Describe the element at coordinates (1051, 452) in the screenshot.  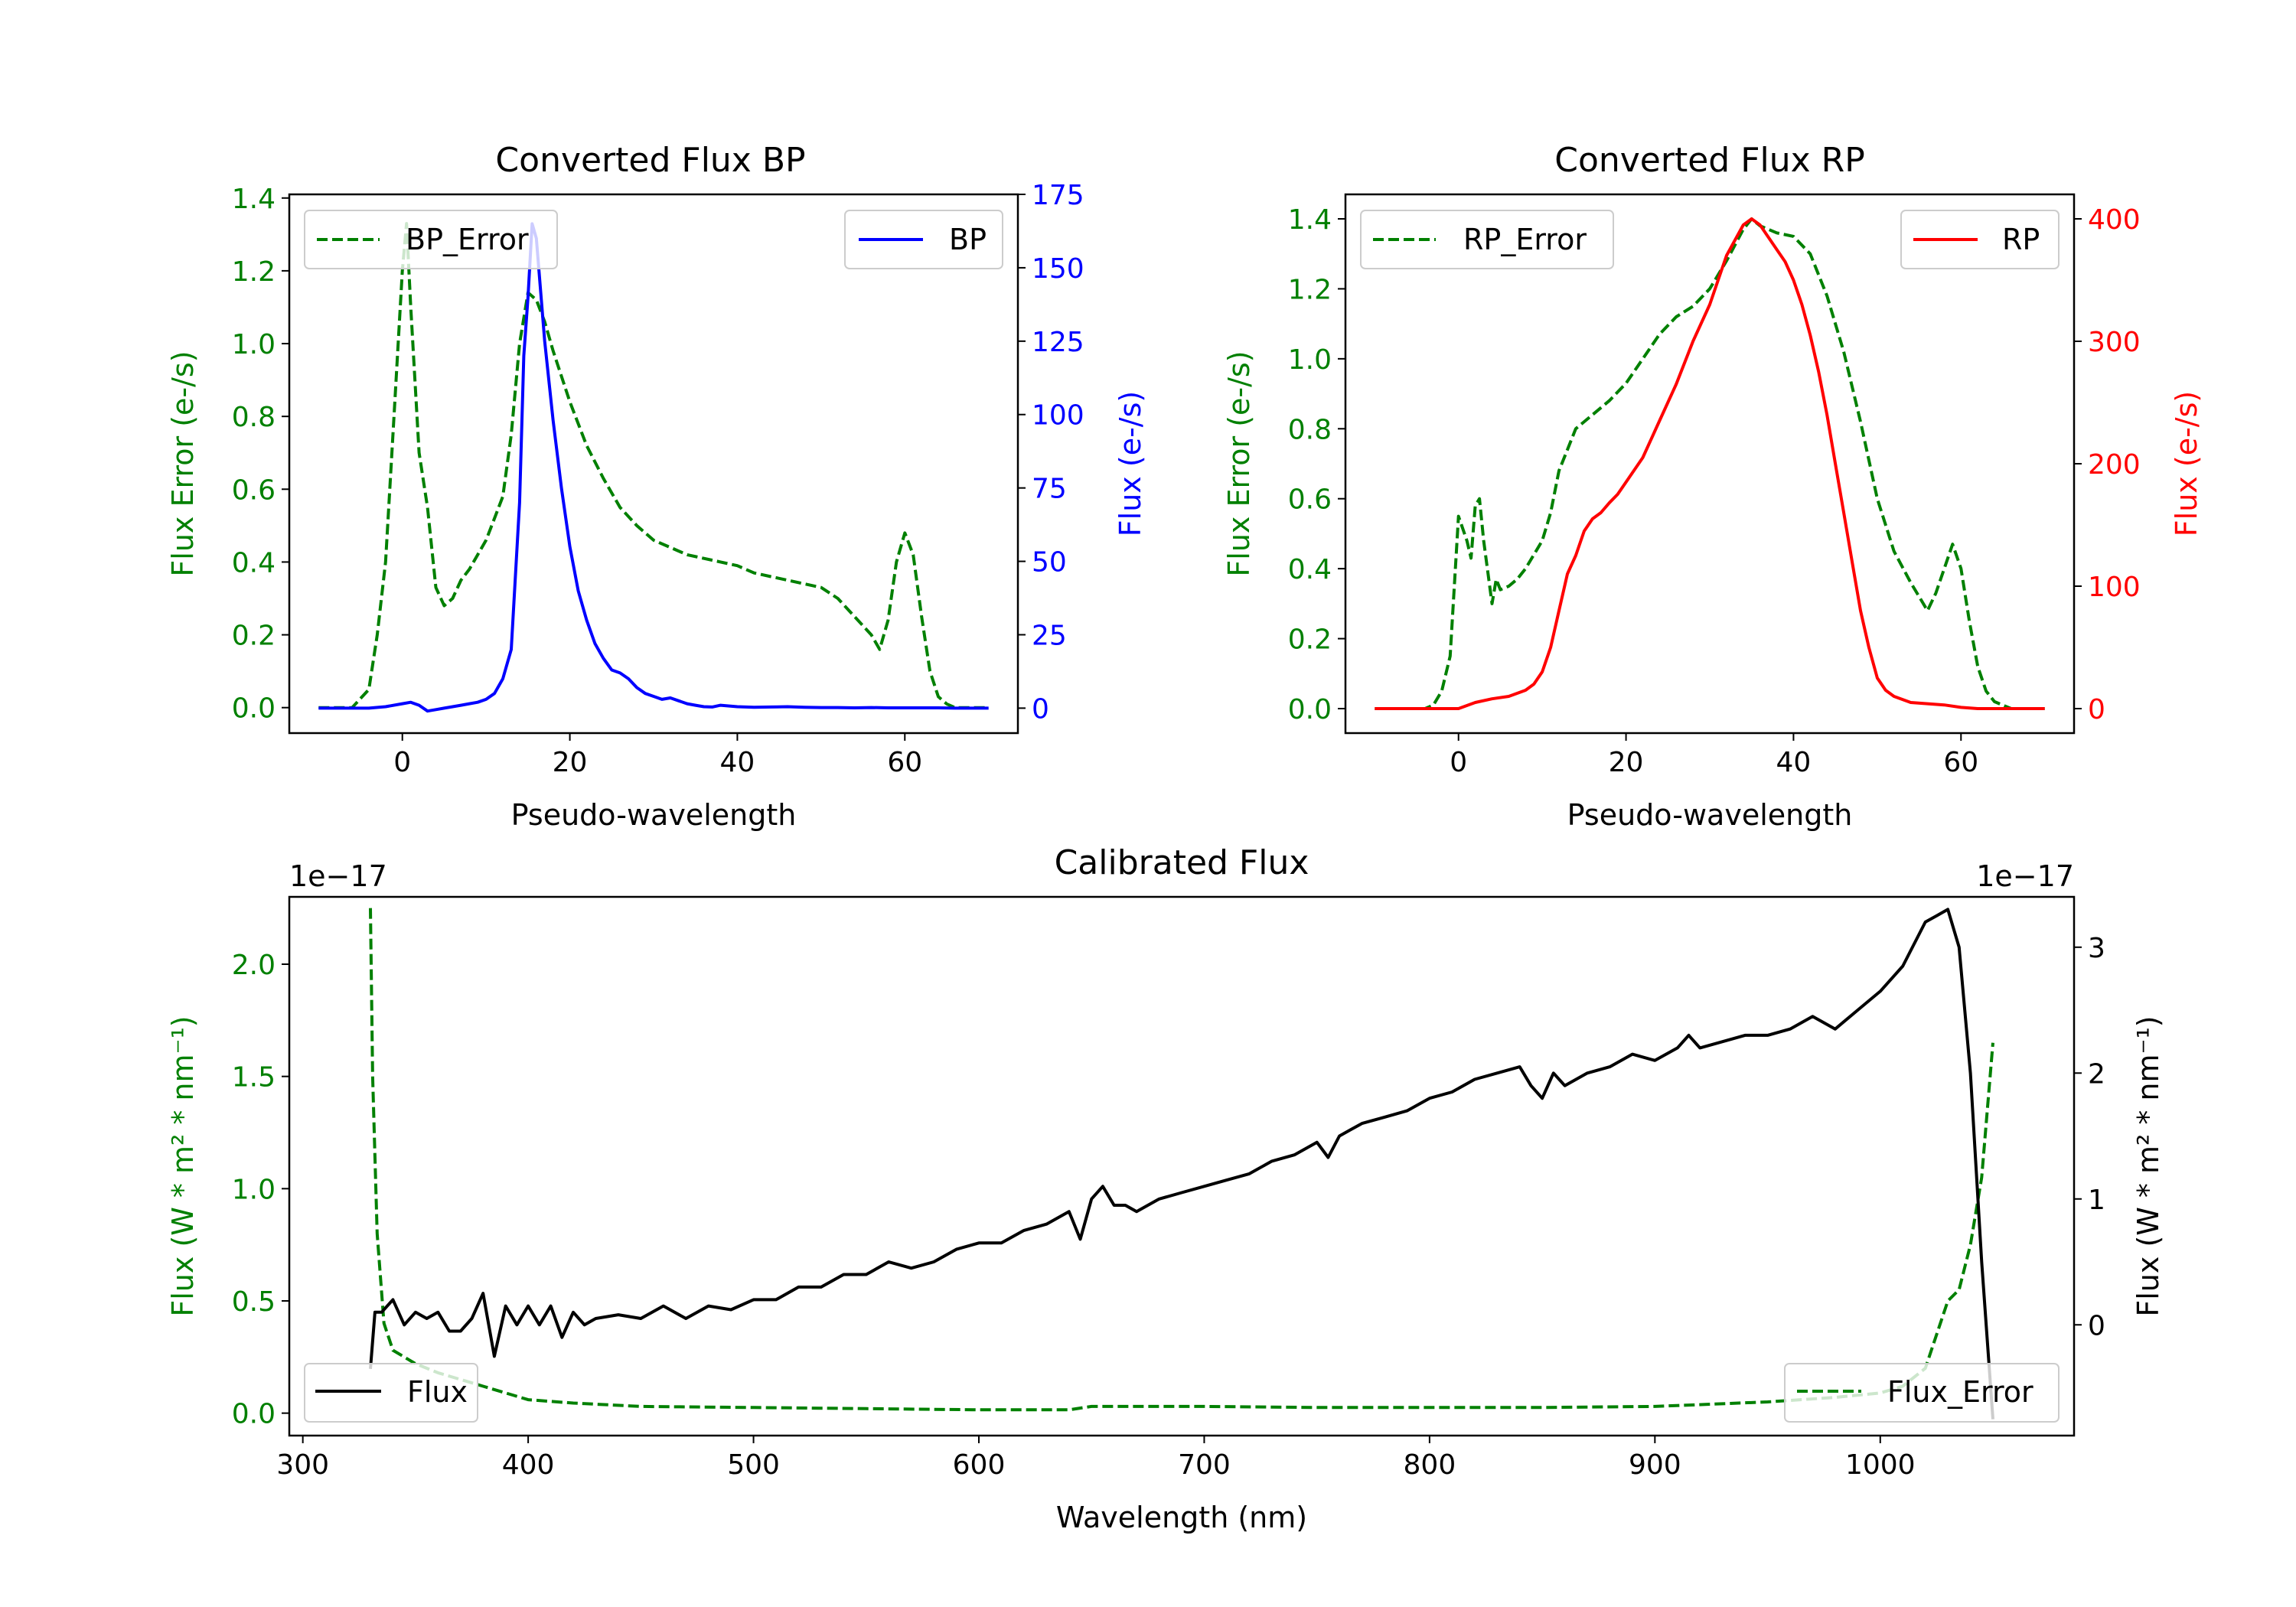
I see `bp-right-ticks: 0 25 50 75 100 125 150 175` at that location.